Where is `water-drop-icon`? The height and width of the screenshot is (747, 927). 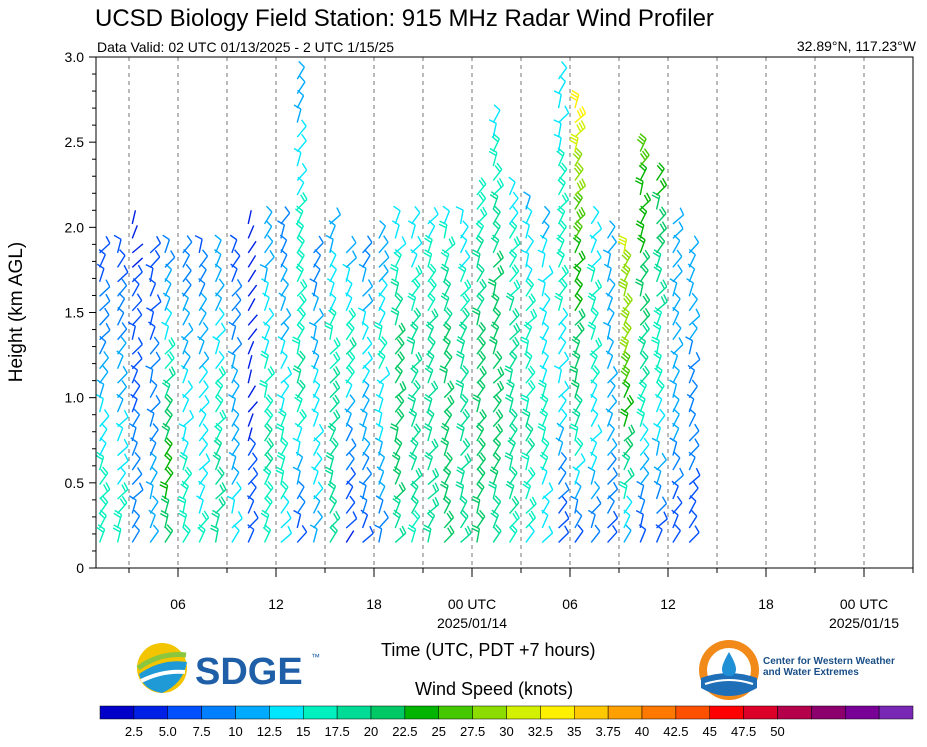
water-drop-icon is located at coordinates (729, 664).